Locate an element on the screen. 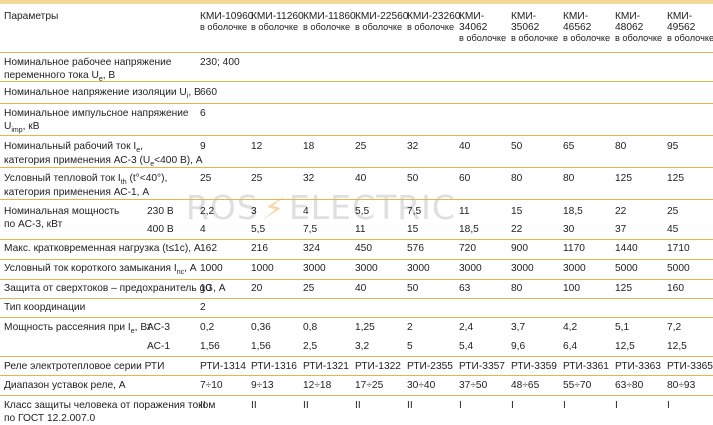 The width and height of the screenshot is (713, 425). voltage-sub: e is located at coordinates (101, 79).